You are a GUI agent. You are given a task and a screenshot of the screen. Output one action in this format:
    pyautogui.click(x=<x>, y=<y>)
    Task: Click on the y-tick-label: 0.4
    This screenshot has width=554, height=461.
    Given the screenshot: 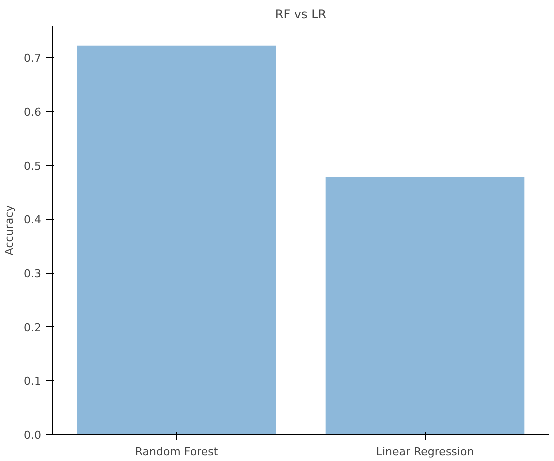 What is the action you would take?
    pyautogui.click(x=33, y=220)
    